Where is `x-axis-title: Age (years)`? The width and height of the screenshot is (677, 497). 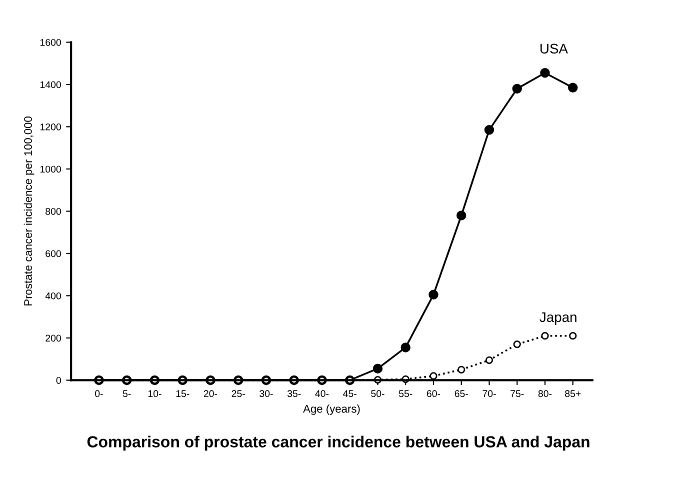
x-axis-title: Age (years) is located at coordinates (331, 409).